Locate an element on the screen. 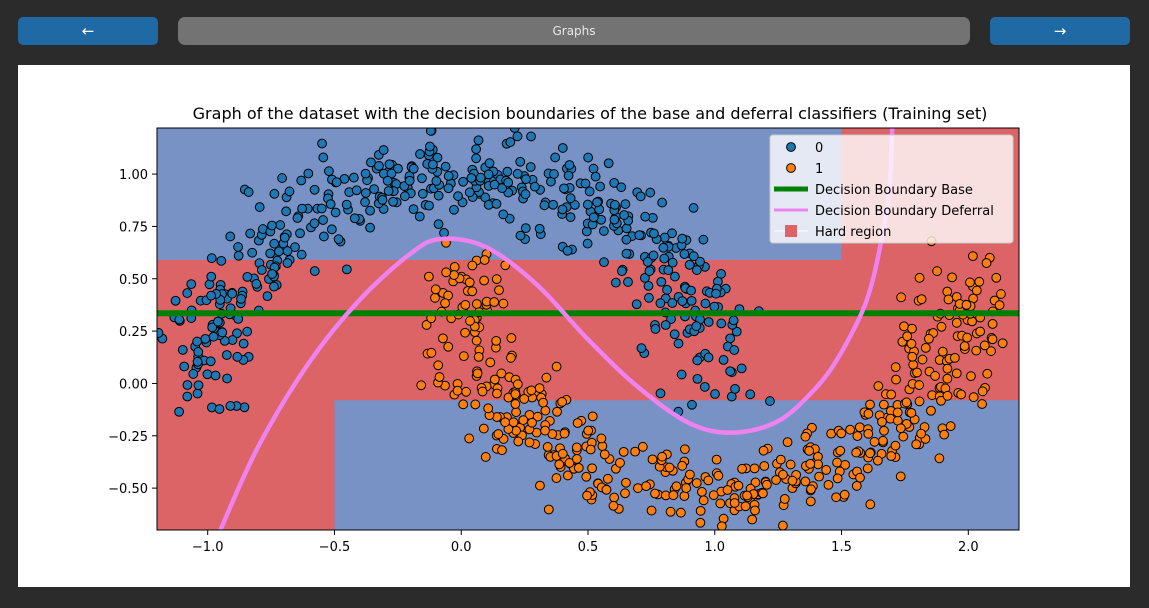 The width and height of the screenshot is (1149, 608). next-button: → is located at coordinates (1060, 31).